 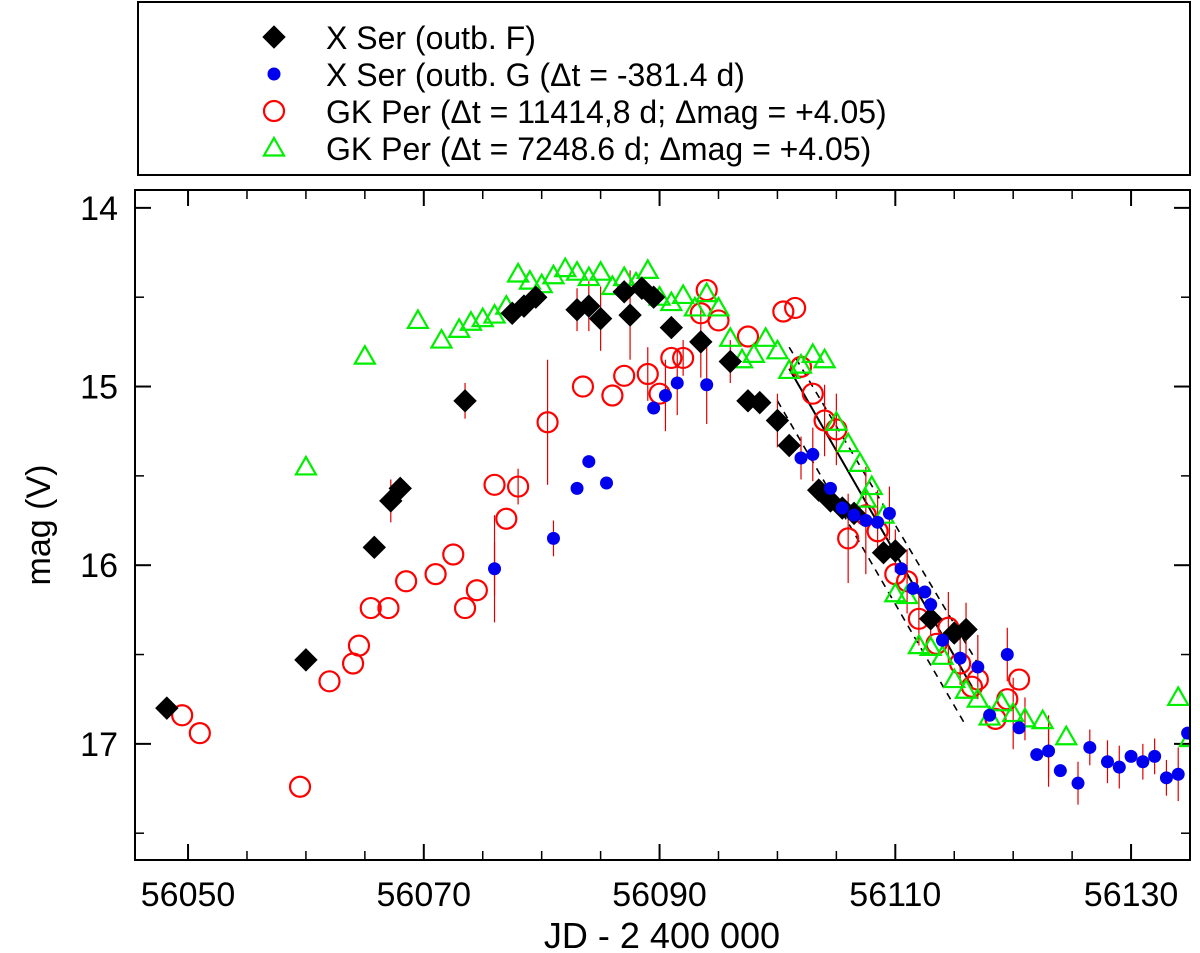 What do you see at coordinates (188, 895) in the screenshot?
I see `x-tick-label: 56050` at bounding box center [188, 895].